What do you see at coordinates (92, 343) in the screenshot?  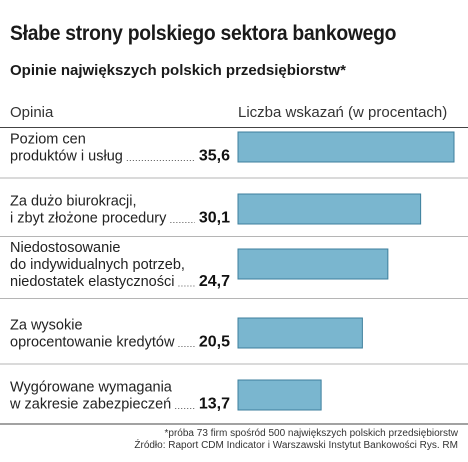 I see `category-label-4-line-2: oprocentowanie kredytów` at bounding box center [92, 343].